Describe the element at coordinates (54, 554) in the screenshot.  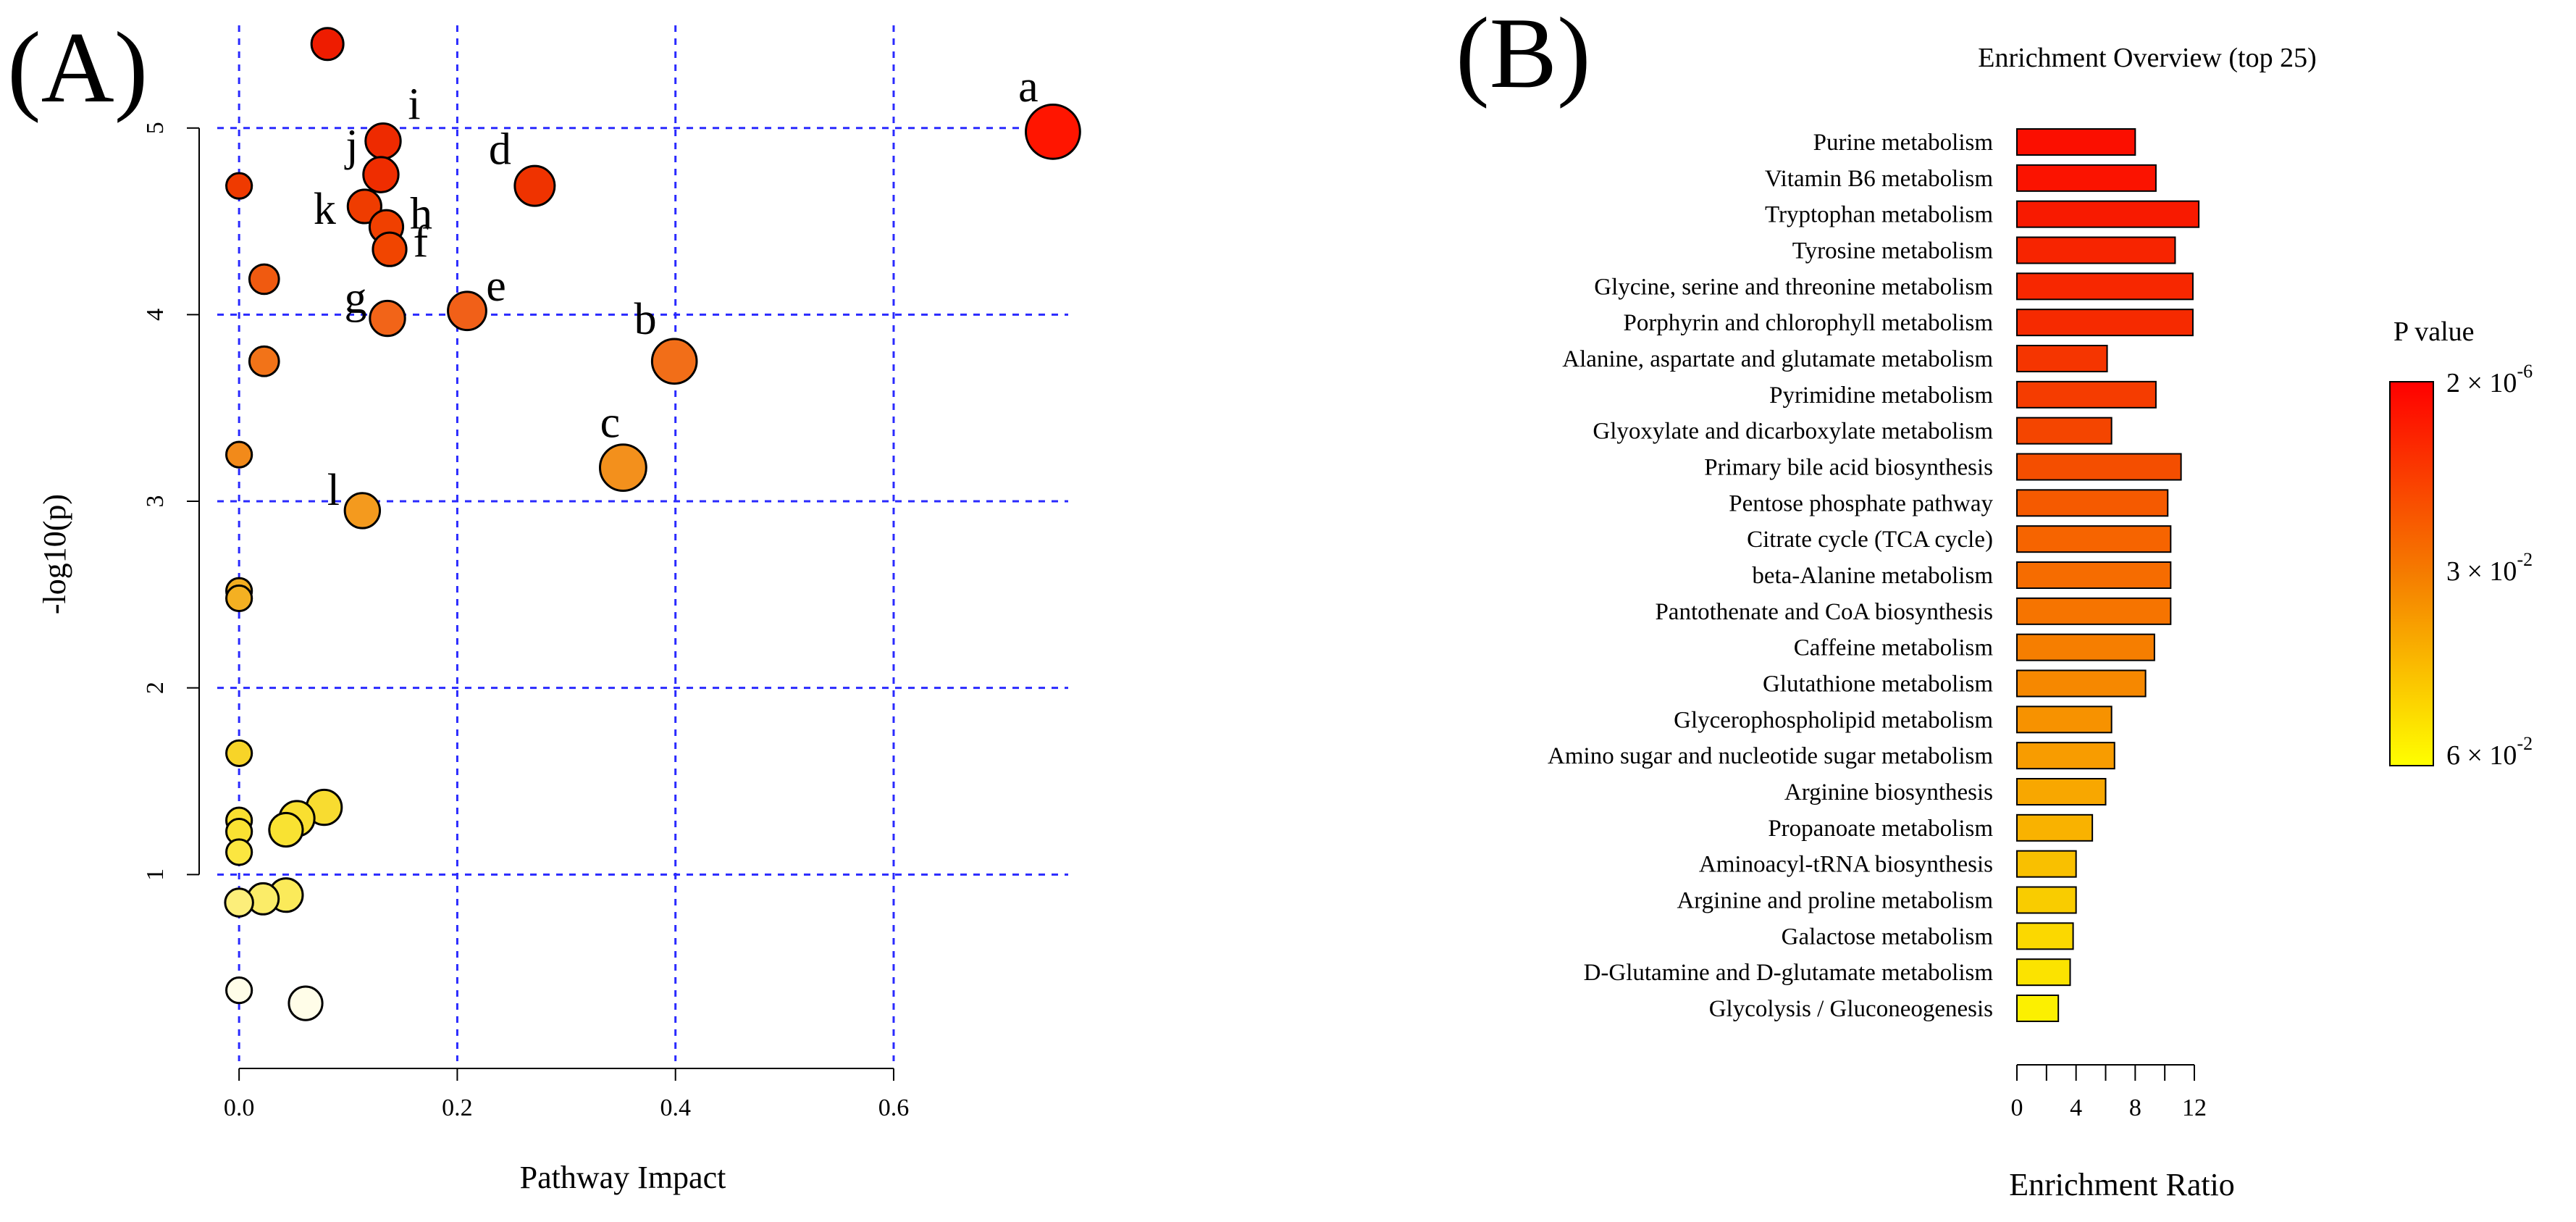
I see `scatter-y-axis-title: -log10(p)` at that location.